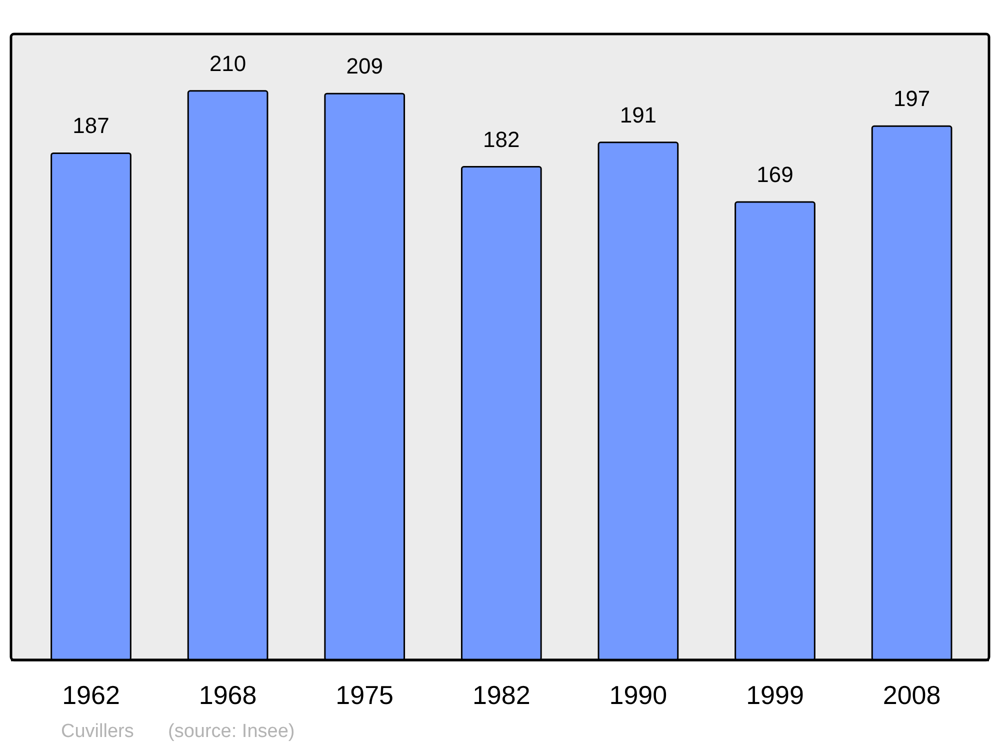 Image resolution: width=1000 pixels, height=747 pixels. I want to click on data-label: 210, so click(227, 63).